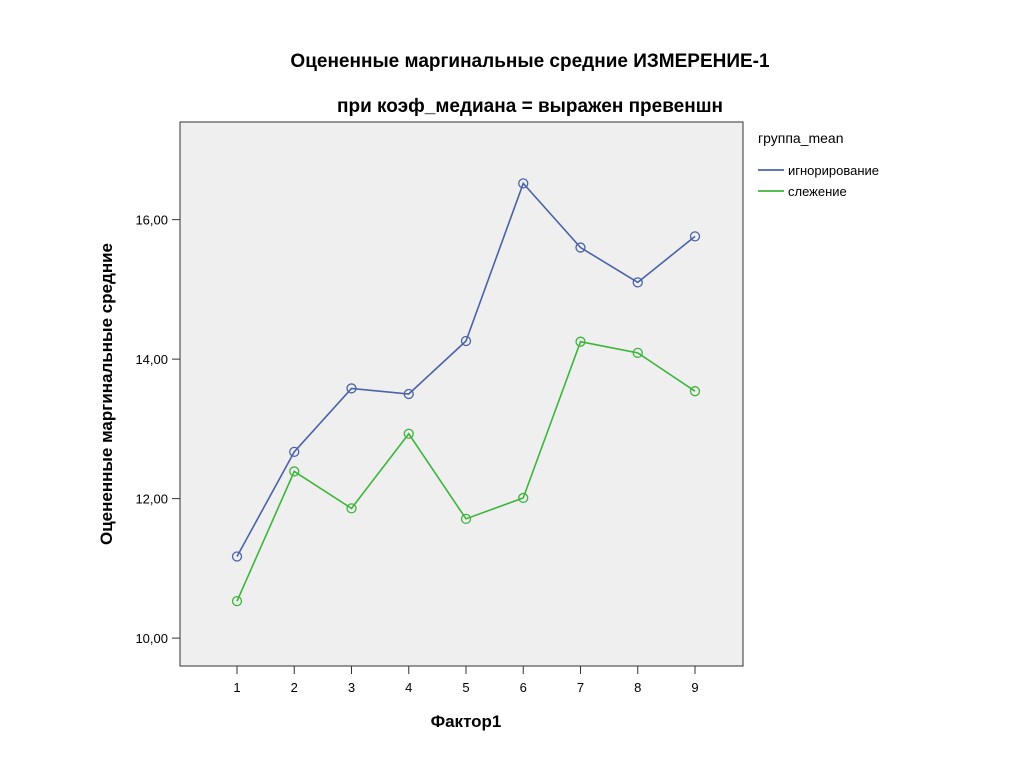  Describe the element at coordinates (157, 429) in the screenshot. I see `y-axis: 10,00 12,00 14,00 16,00` at that location.